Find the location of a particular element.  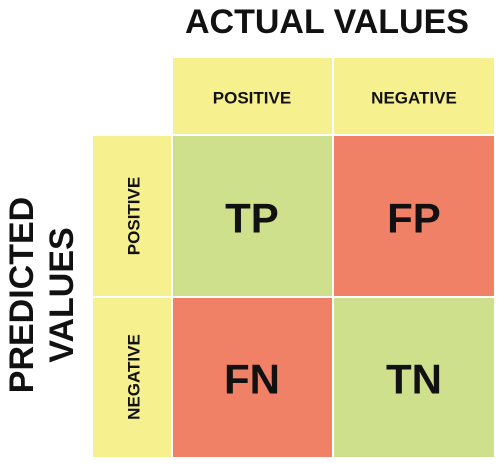

cell-label: FP is located at coordinates (414, 218).